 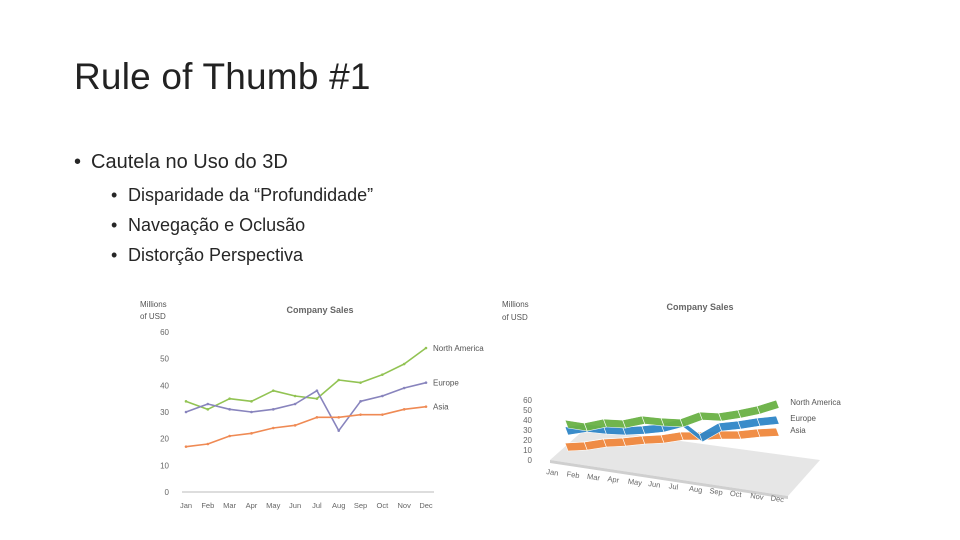 What do you see at coordinates (654, 484) in the screenshot?
I see `chart-3d-xtick-label: Jun` at bounding box center [654, 484].